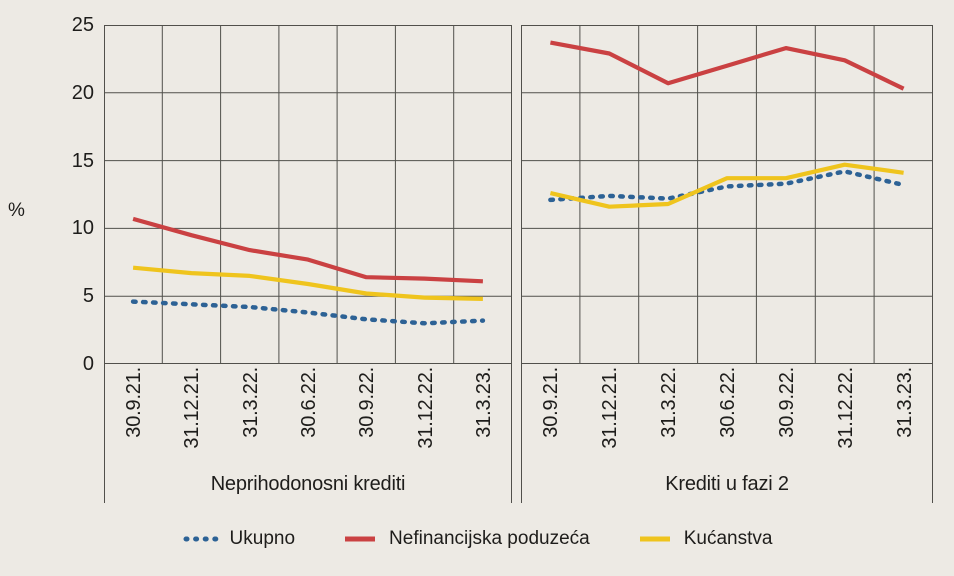  What do you see at coordinates (308, 484) in the screenshot?
I see `panel-title-left: Neprihodonosni krediti` at bounding box center [308, 484].